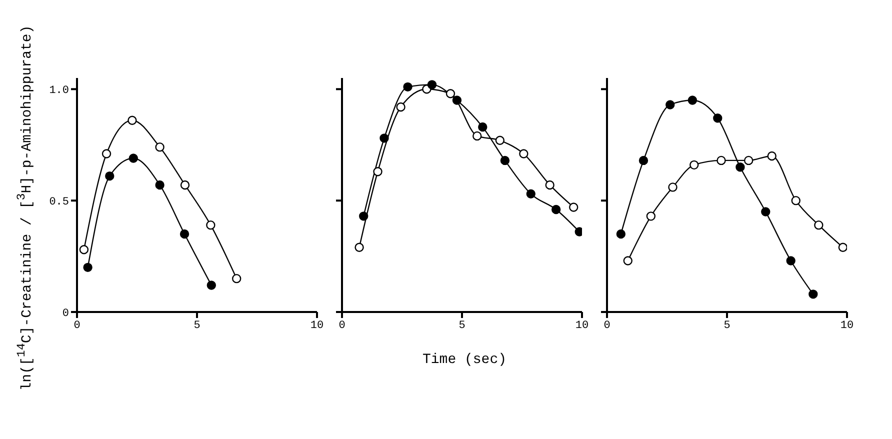 The width and height of the screenshot is (892, 439). What do you see at coordinates (59, 91) in the screenshot?
I see `y-tick-label: 1.0` at bounding box center [59, 91].